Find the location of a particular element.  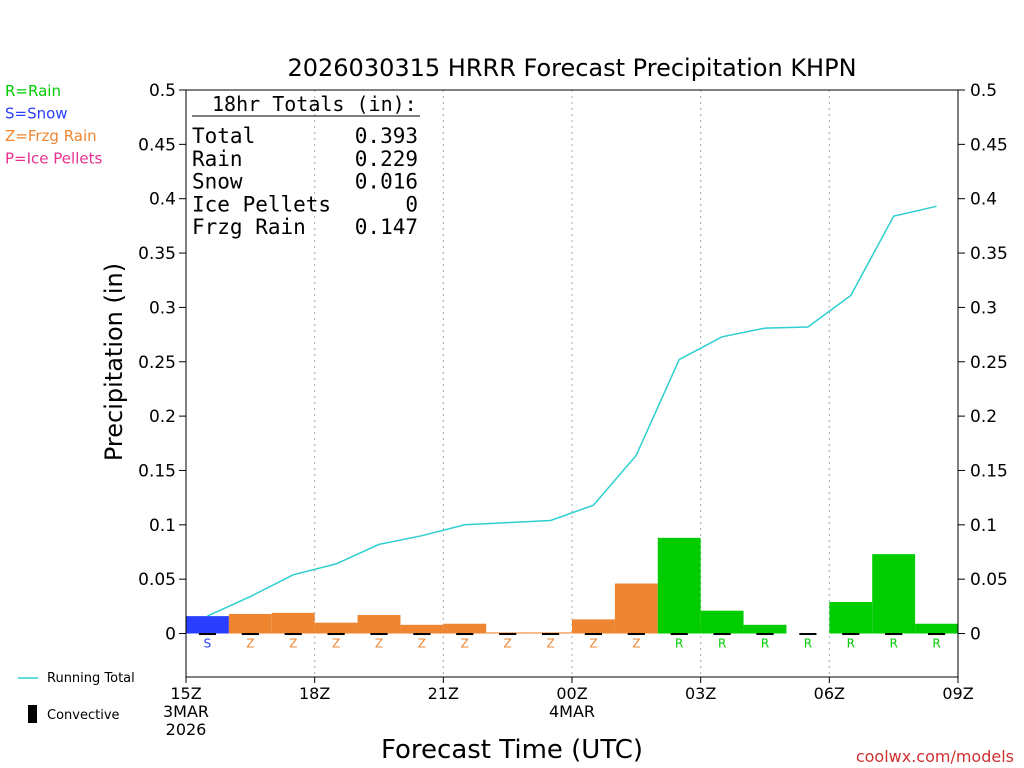

convective-legend-swatch is located at coordinates (32, 714).